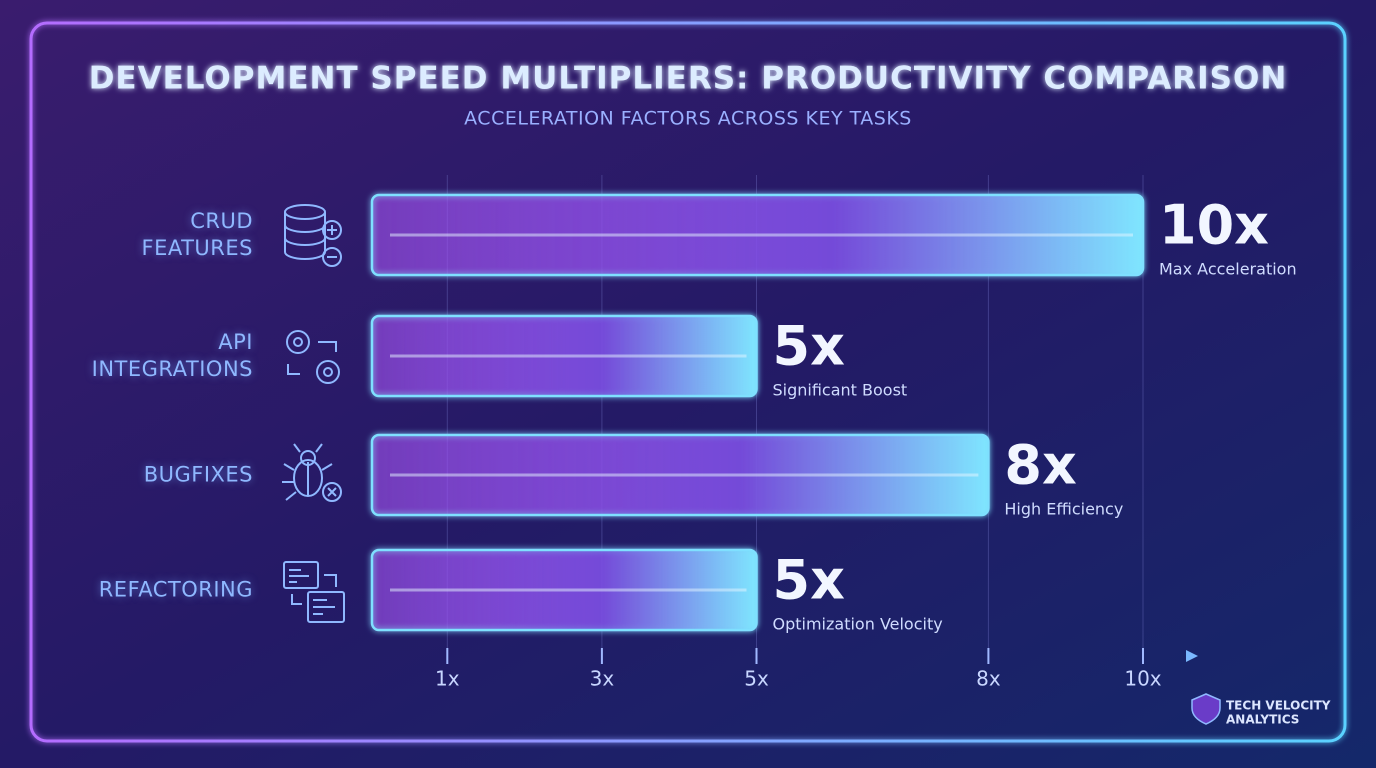  Describe the element at coordinates (175, 589) in the screenshot. I see `category-label: REFACTORING` at that location.